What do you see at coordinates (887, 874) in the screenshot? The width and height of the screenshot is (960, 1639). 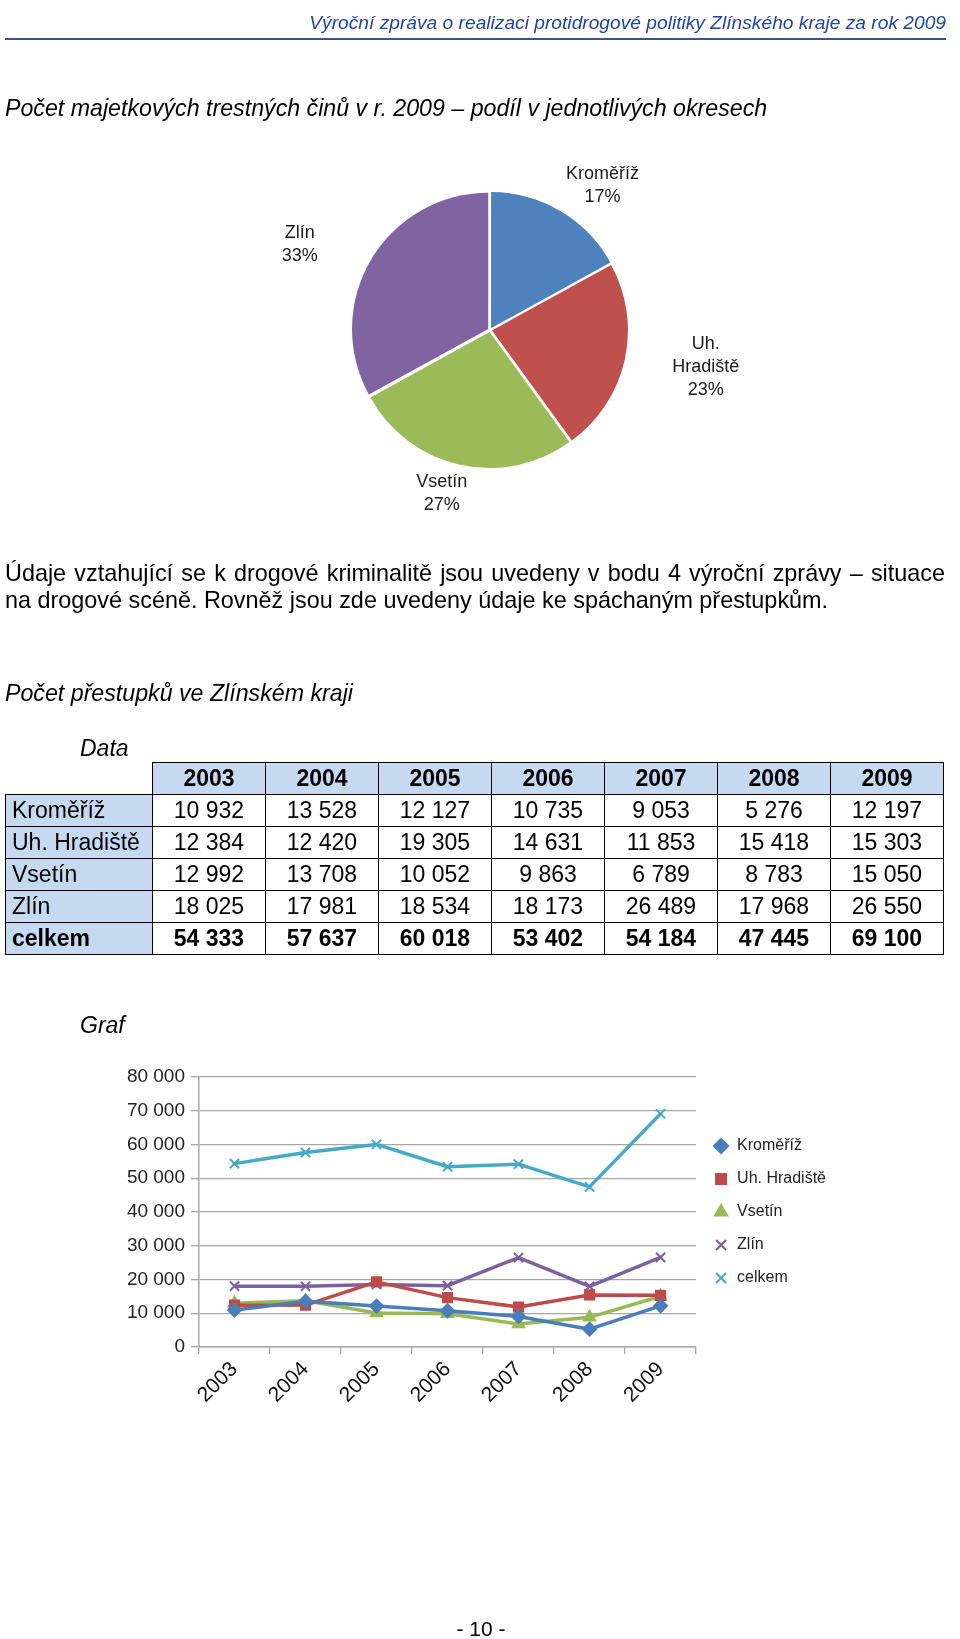 I see `data-label: 15 050` at bounding box center [887, 874].